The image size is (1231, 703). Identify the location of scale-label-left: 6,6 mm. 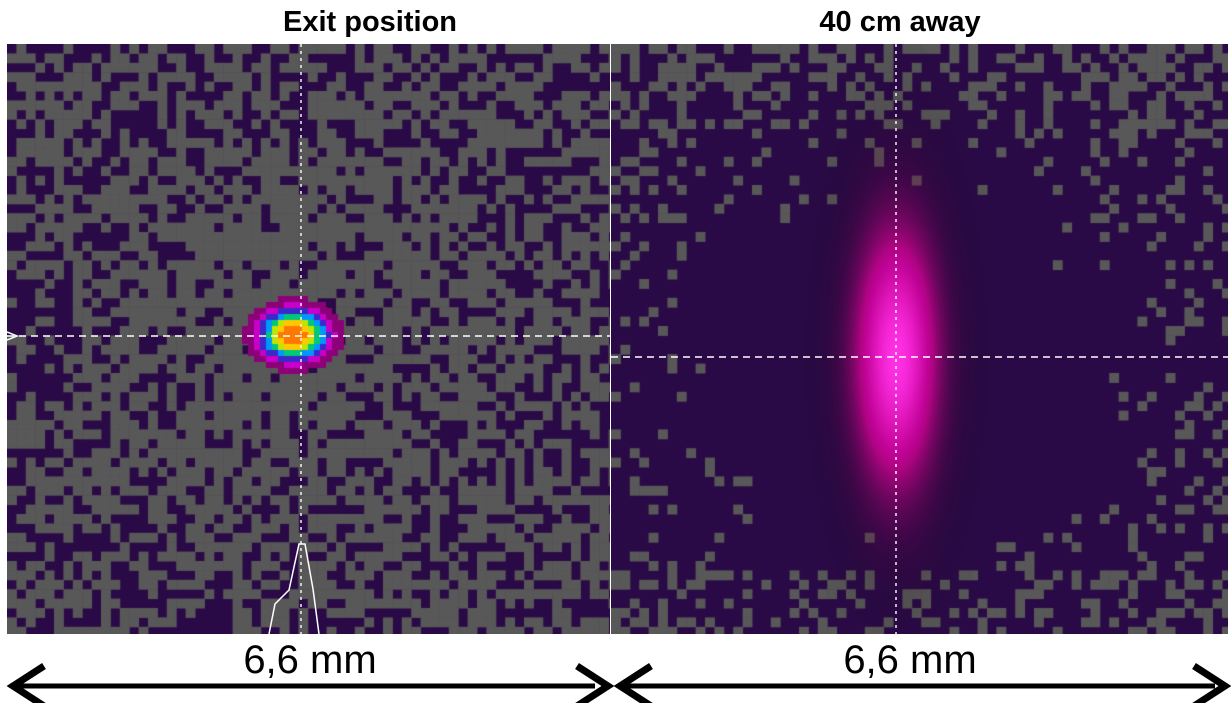
(310, 660).